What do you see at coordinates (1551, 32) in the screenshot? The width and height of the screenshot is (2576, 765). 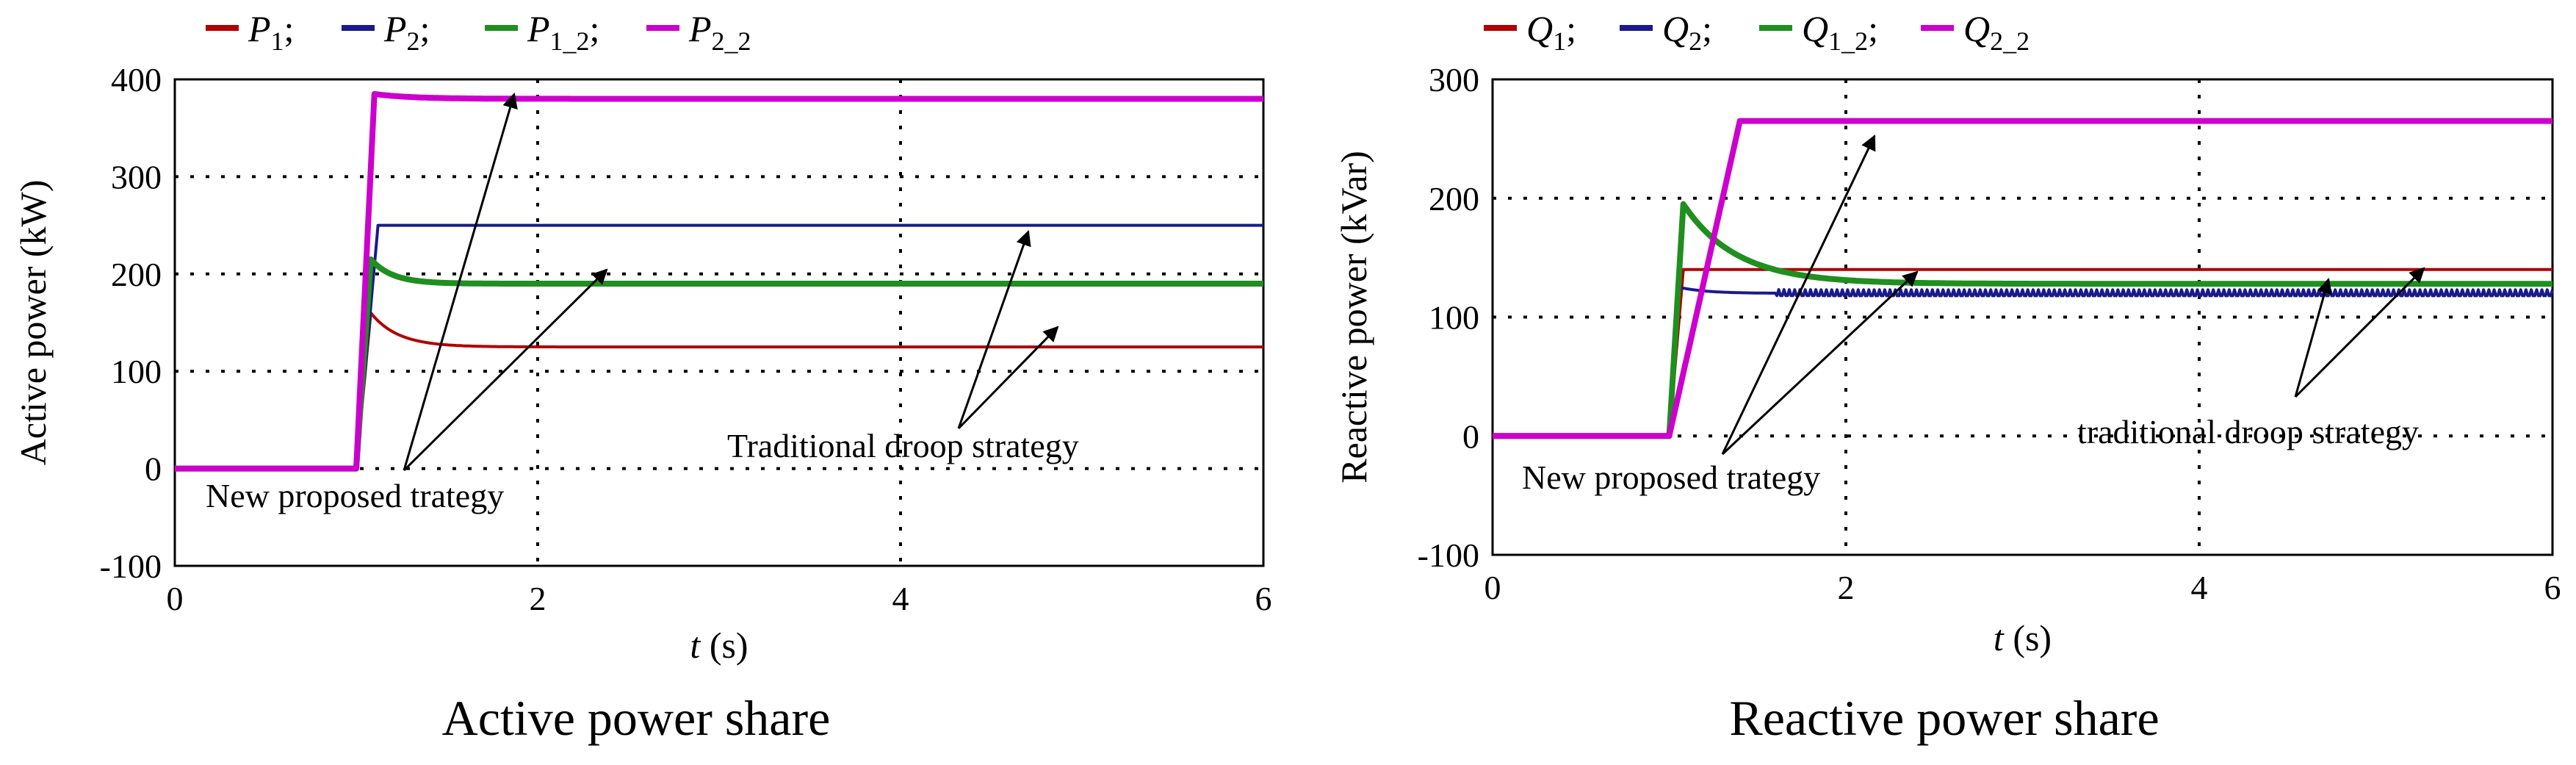 I see `legend-label-q1: Q1;` at bounding box center [1551, 32].